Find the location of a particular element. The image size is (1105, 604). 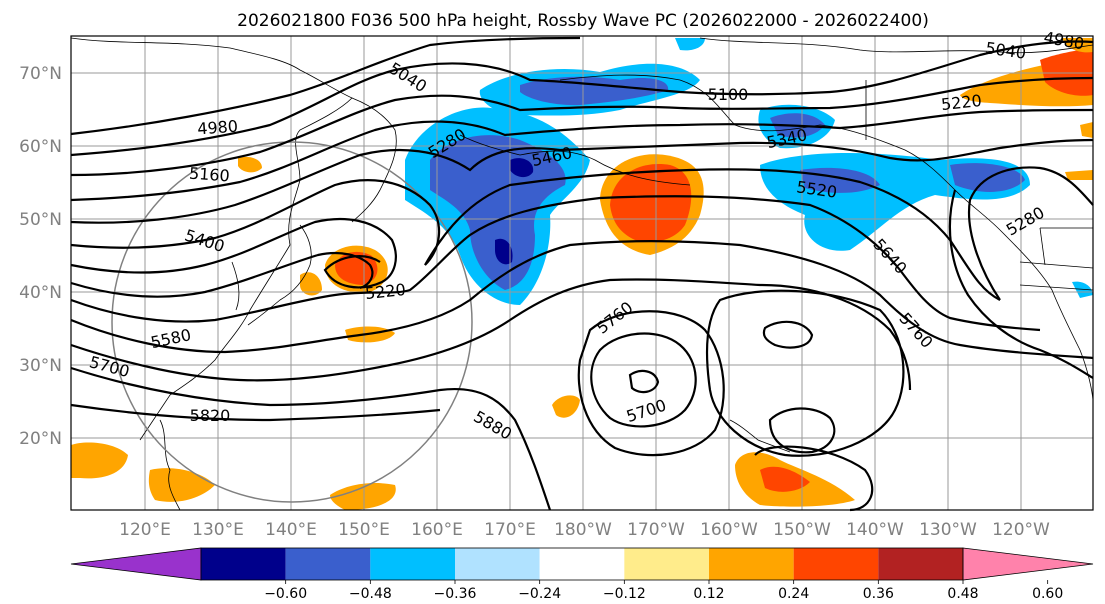

contour-closed-small is located at coordinates (644, 381).